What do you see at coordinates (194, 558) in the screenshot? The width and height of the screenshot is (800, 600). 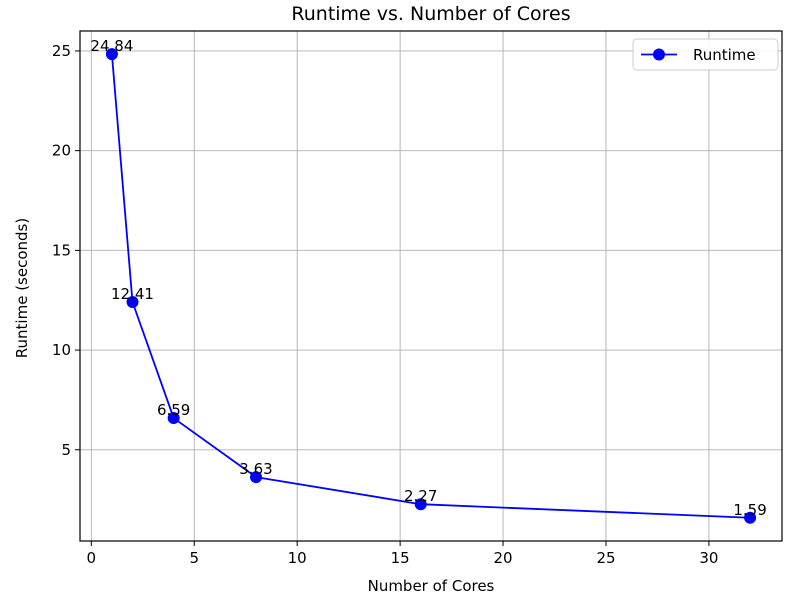 I see `x-tick-label: 5` at bounding box center [194, 558].